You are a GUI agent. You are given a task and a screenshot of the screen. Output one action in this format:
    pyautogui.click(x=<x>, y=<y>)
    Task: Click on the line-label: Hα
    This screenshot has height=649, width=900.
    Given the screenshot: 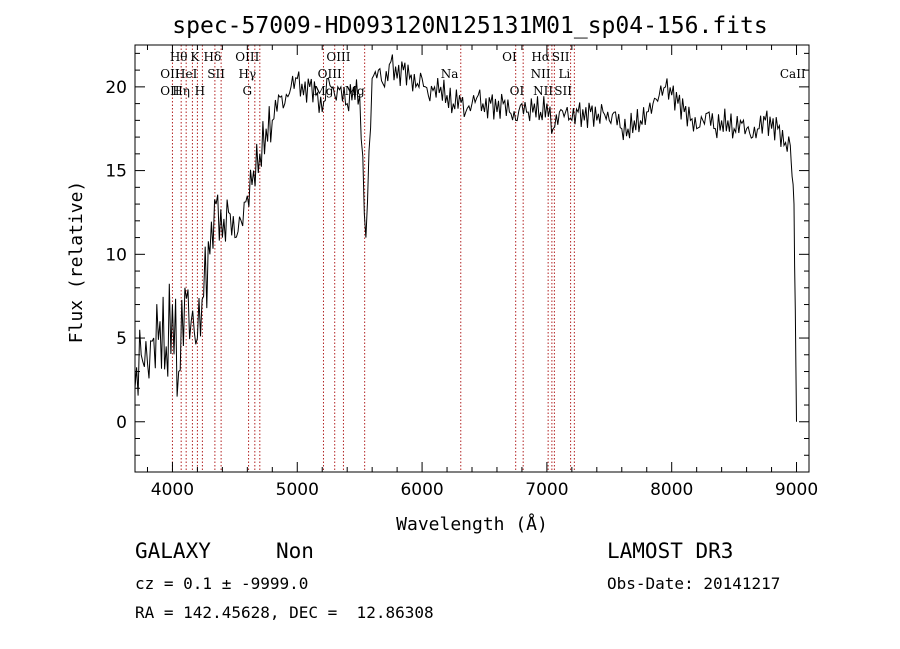 What is the action you would take?
    pyautogui.click(x=540, y=57)
    